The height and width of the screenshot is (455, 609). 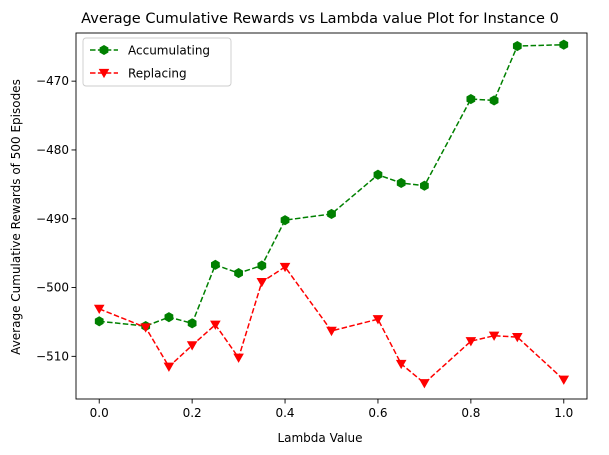 I want to click on legend-label: Accumulating, so click(x=169, y=51).